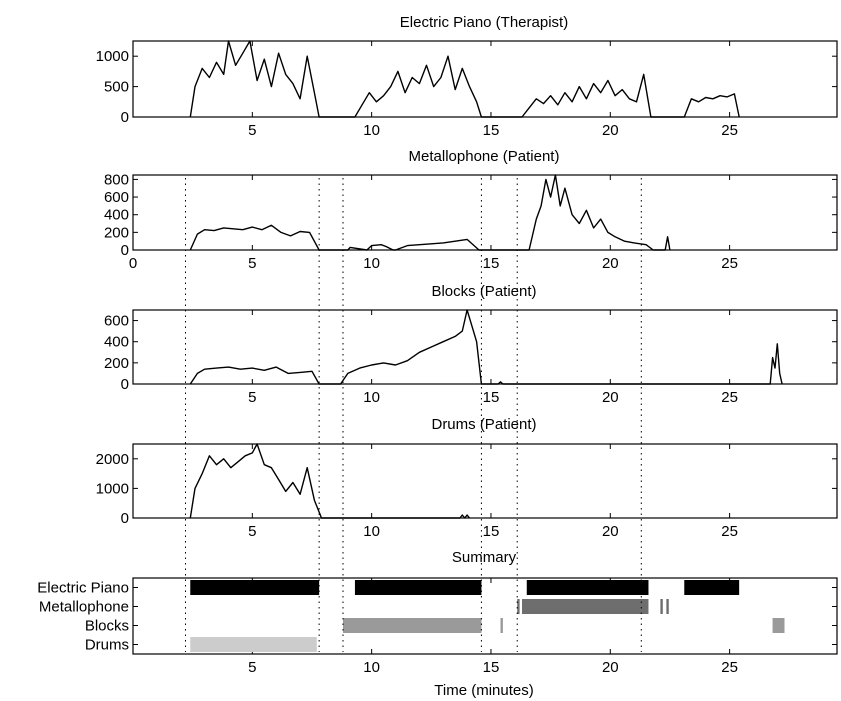 The height and width of the screenshot is (701, 841). I want to click on blocks-trace, so click(486, 347).